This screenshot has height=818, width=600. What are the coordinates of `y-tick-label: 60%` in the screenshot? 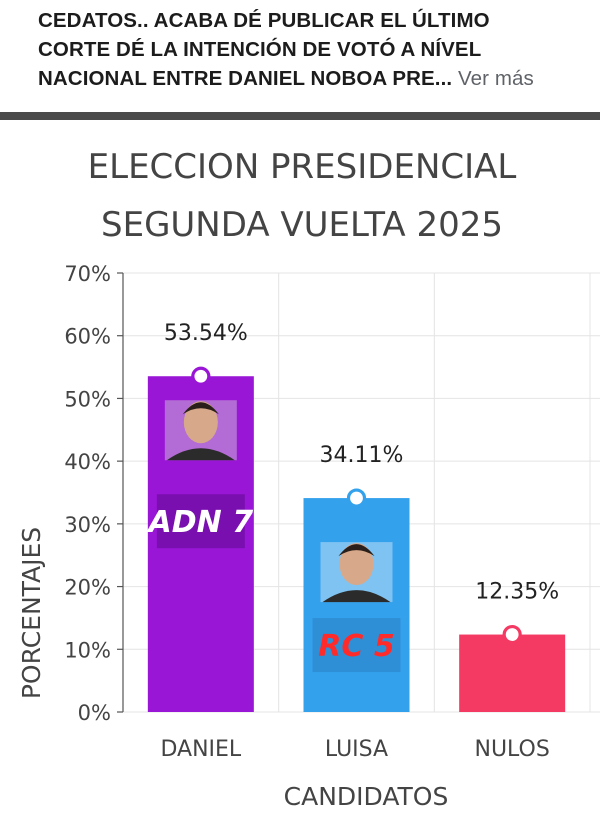 It's located at (87, 337).